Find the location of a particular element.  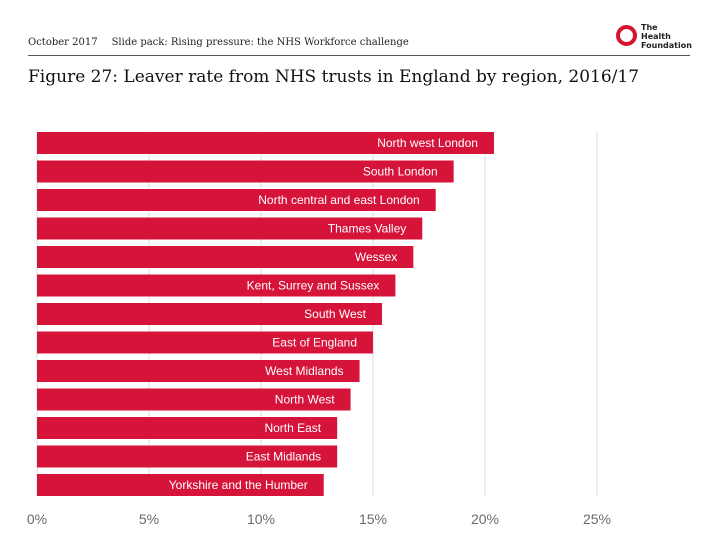

bar-category-label: East of England is located at coordinates (314, 343).